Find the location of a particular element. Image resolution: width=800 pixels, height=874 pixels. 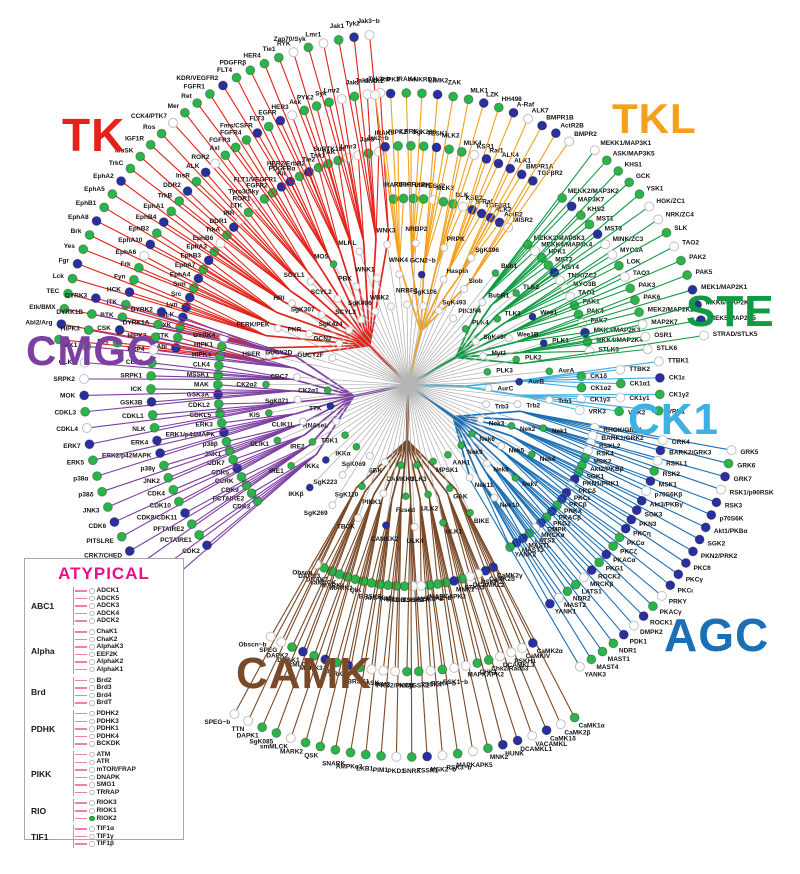

kinase-node-CDK2 is located at coordinates (206, 545).